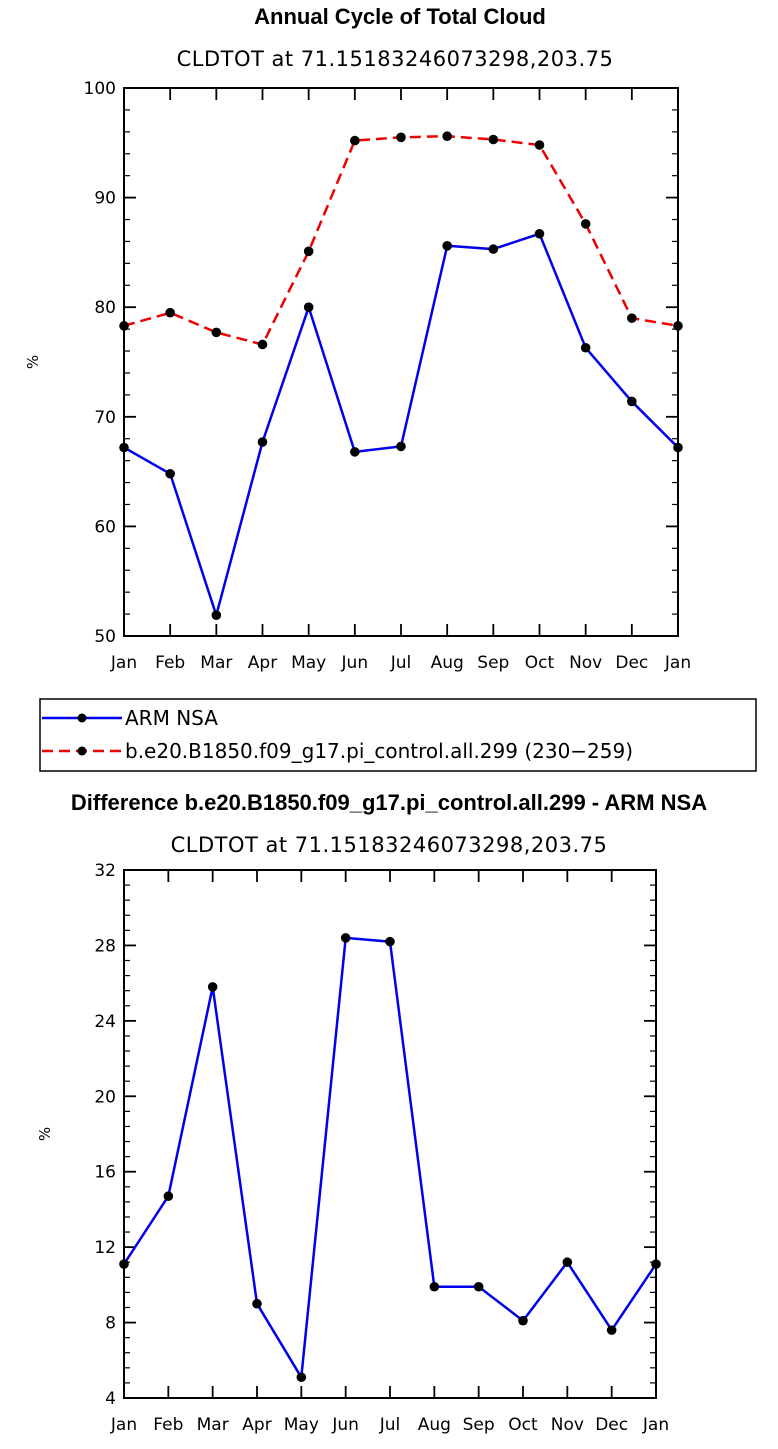  What do you see at coordinates (213, 1425) in the screenshot?
I see `chart2-xtick-label: Mar` at bounding box center [213, 1425].